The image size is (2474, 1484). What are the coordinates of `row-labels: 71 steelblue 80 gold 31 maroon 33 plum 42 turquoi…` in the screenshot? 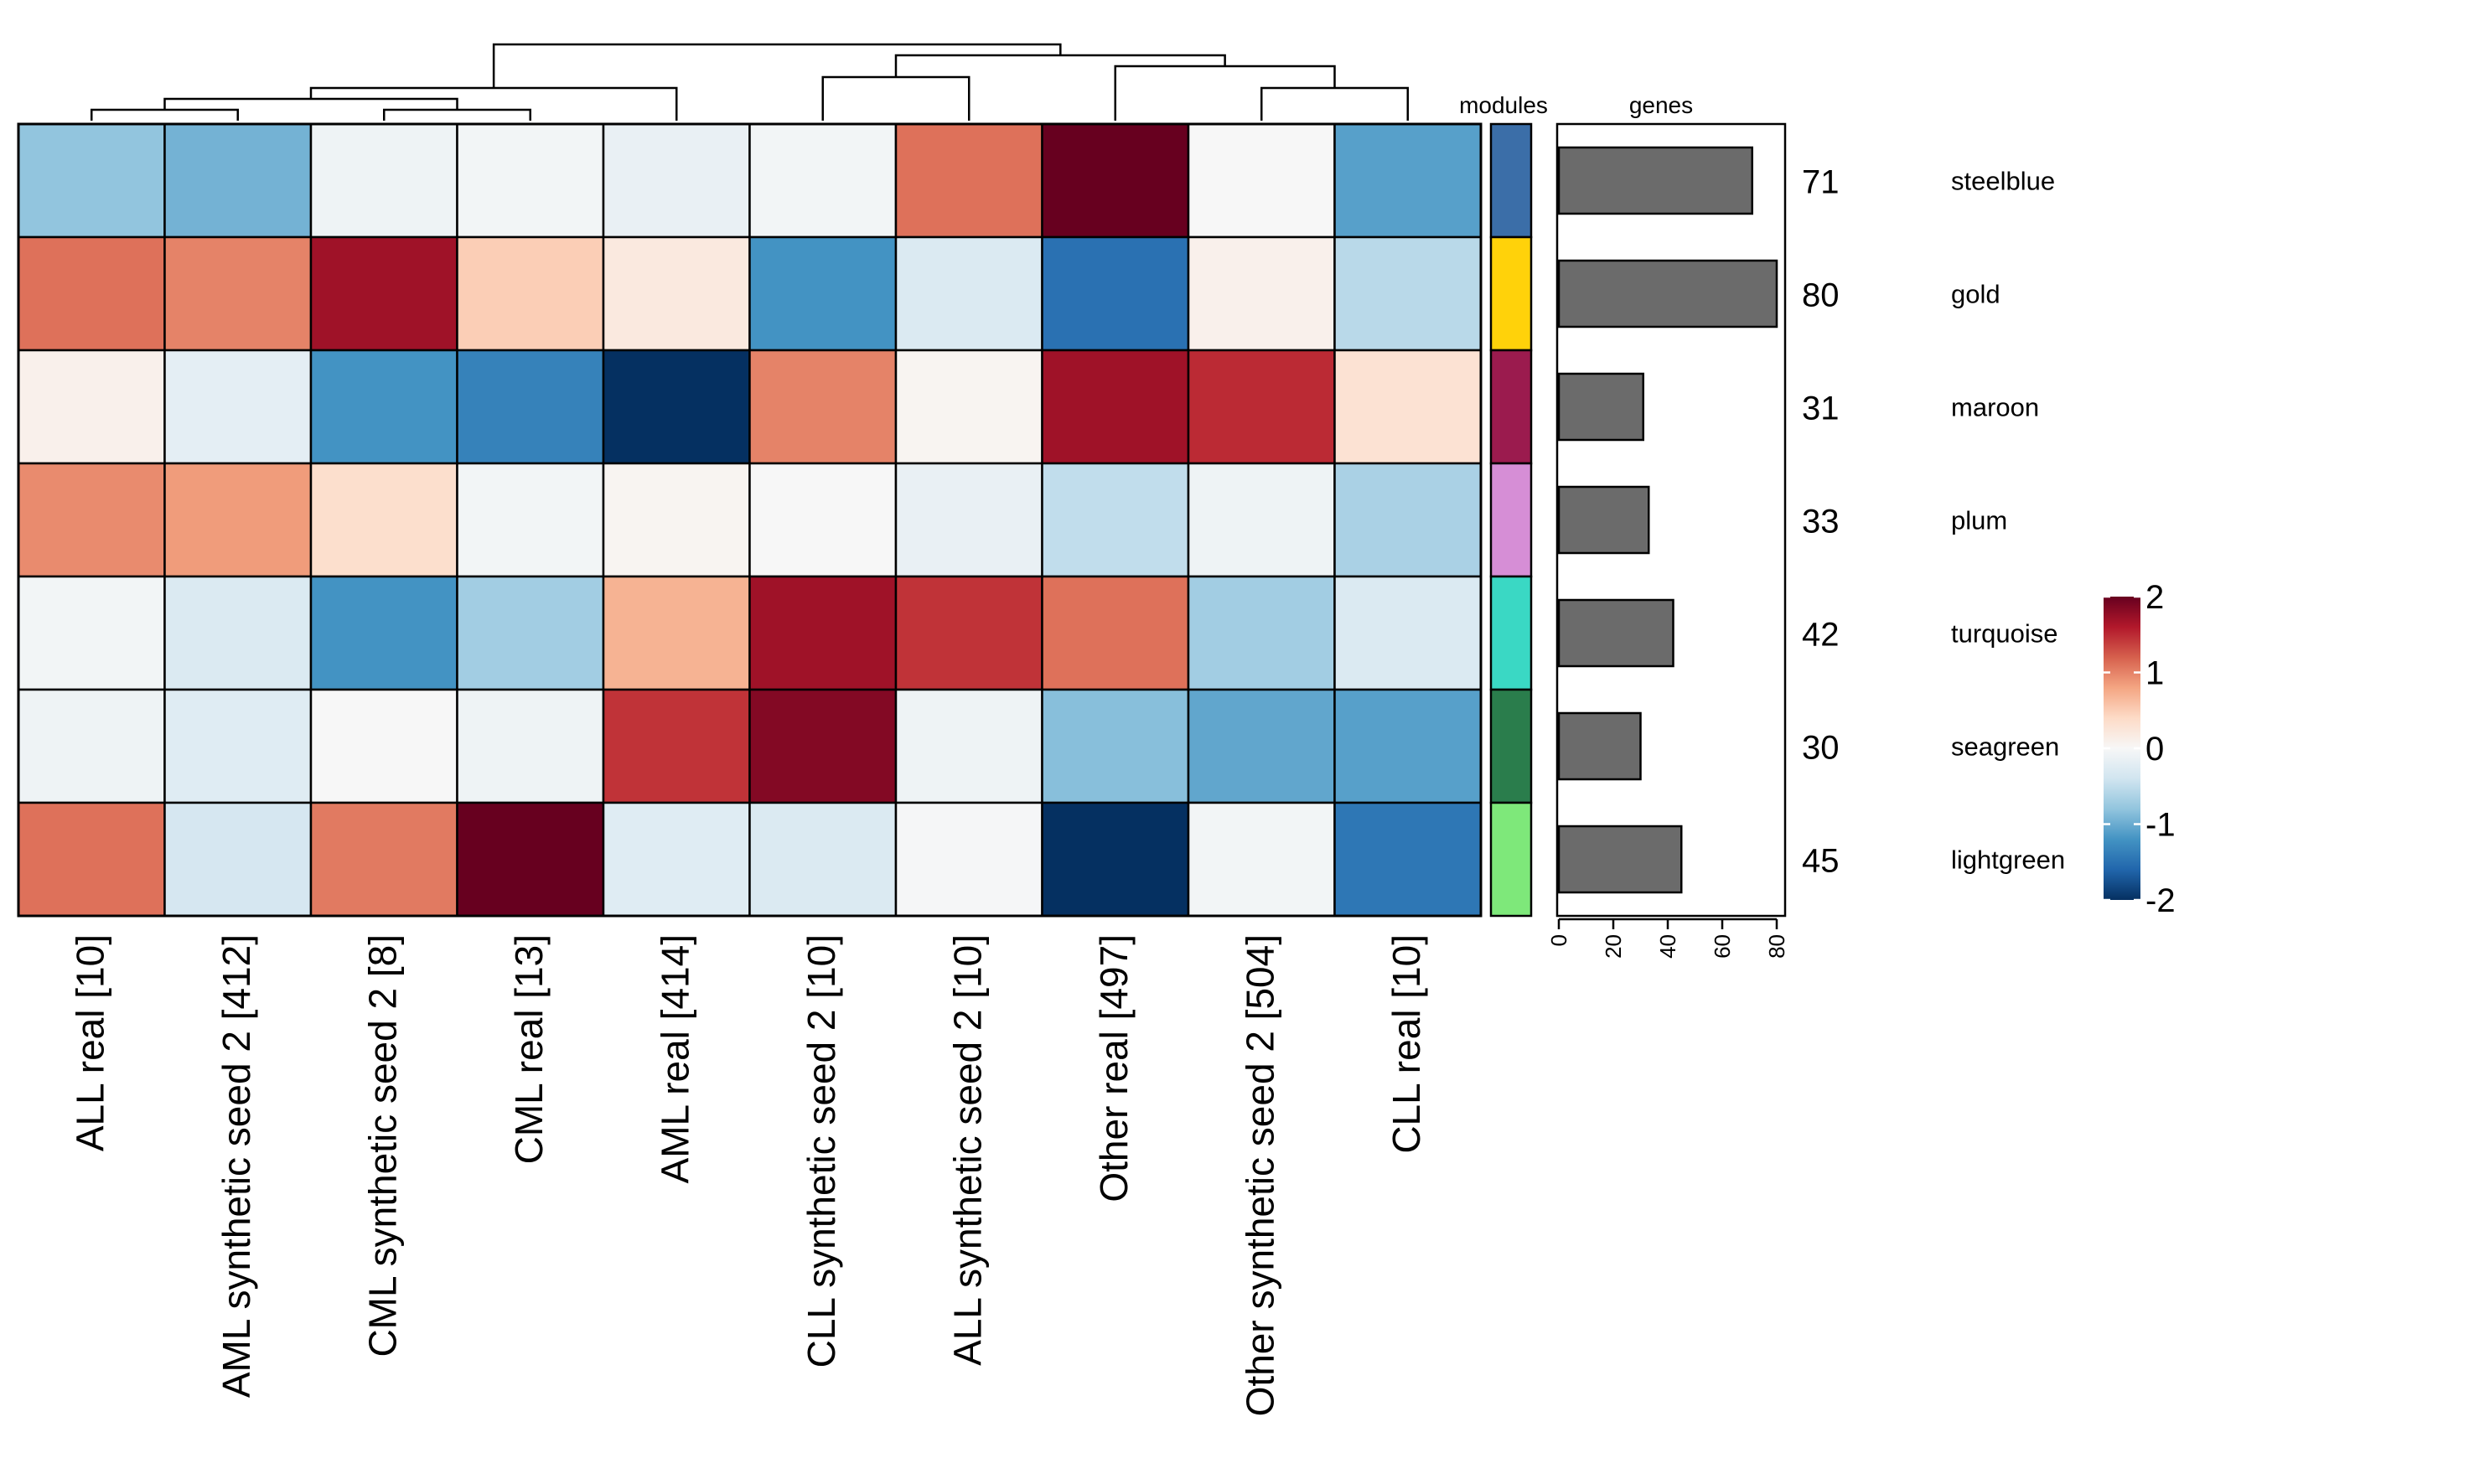 It's located at (1933, 522).